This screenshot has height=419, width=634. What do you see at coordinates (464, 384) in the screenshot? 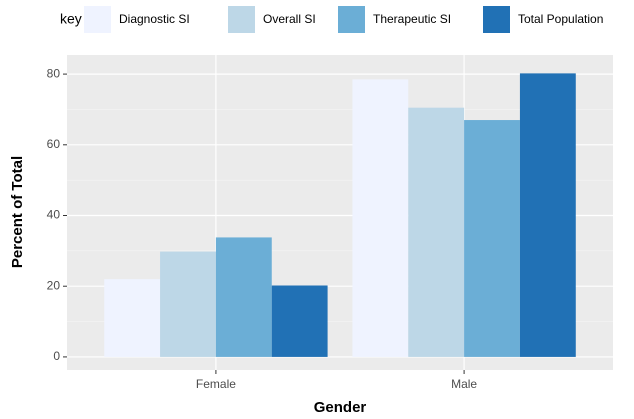
I see `x-tick-label: Male` at bounding box center [464, 384].